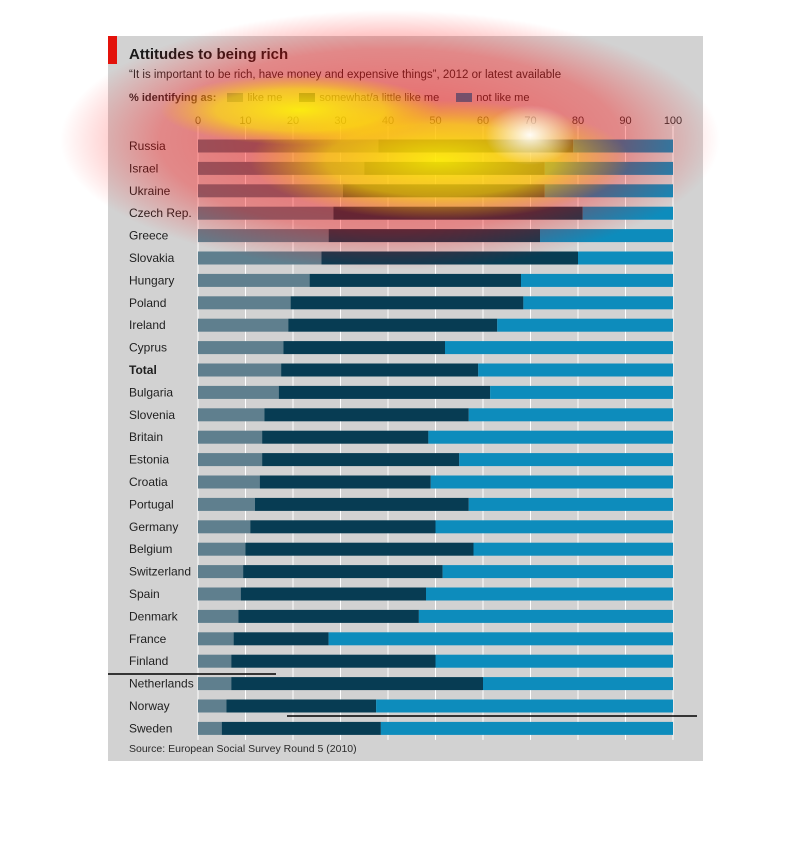  What do you see at coordinates (160, 213) in the screenshot?
I see `category-label: Czech Rep.` at bounding box center [160, 213].